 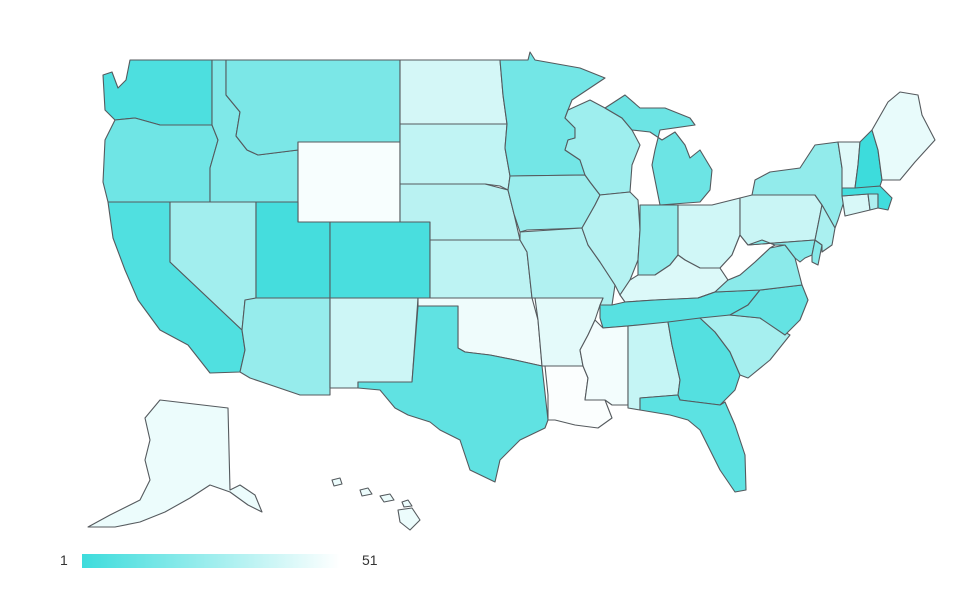 What do you see at coordinates (313, 107) in the screenshot?
I see `state-mt` at bounding box center [313, 107].